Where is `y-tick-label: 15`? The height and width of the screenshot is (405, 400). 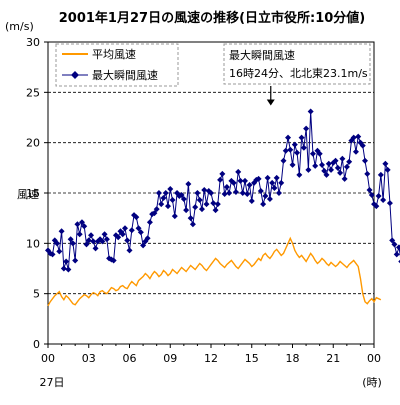
y-tick-label: 15 is located at coordinates (33, 193).